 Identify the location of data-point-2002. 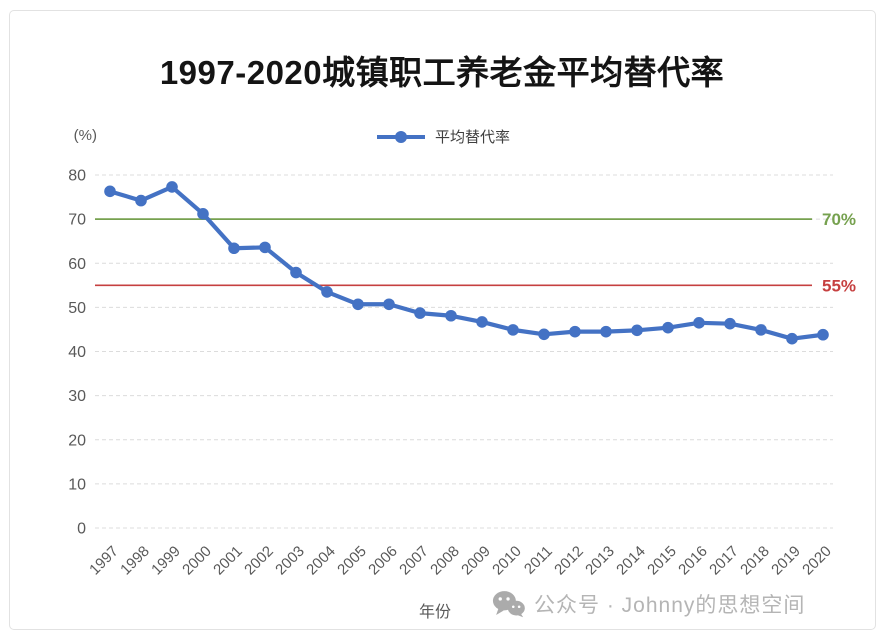
(265, 247).